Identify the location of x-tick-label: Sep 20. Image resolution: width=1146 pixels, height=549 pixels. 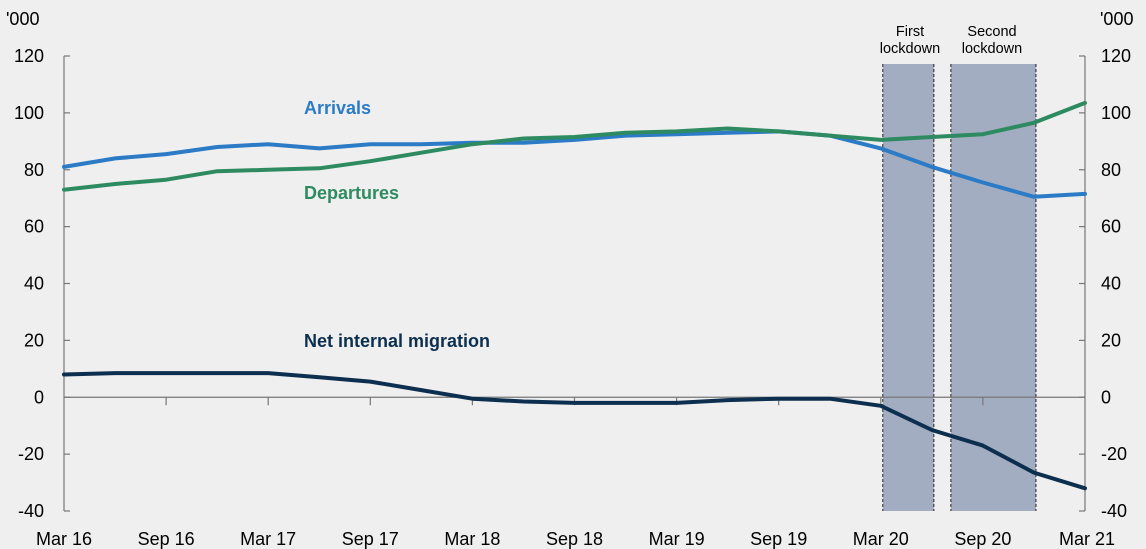
(982, 539).